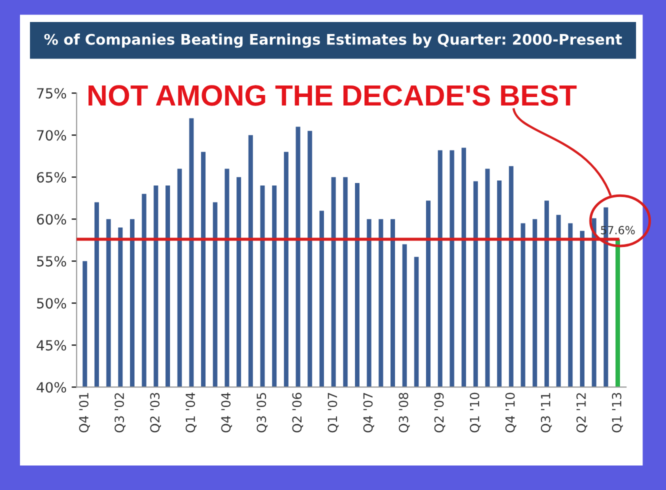  What do you see at coordinates (51, 177) in the screenshot?
I see `y-tick-label: 65%` at bounding box center [51, 177].